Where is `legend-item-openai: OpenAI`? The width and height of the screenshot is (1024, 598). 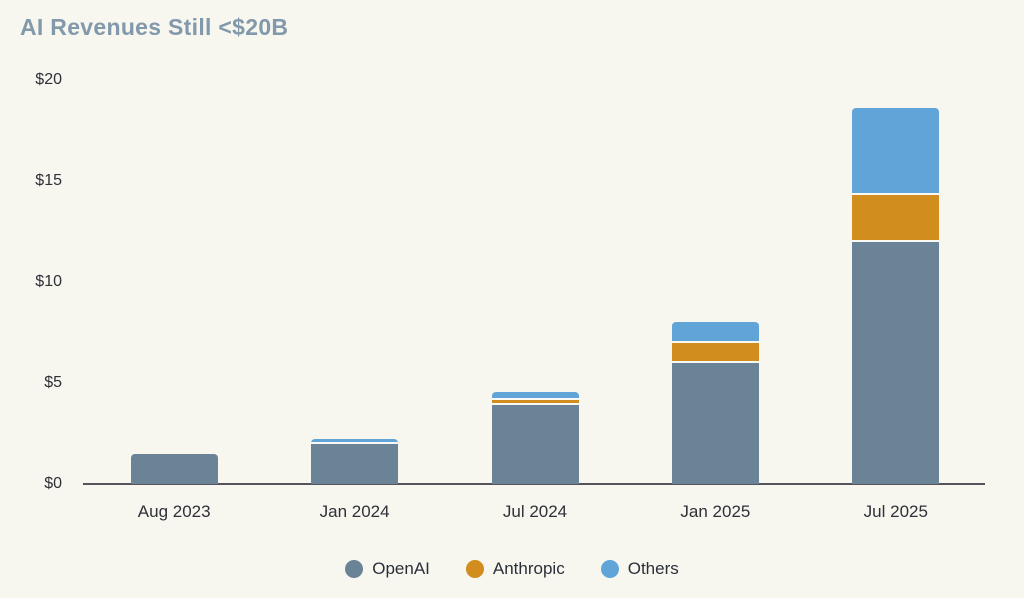 legend-item-openai: OpenAI is located at coordinates (387, 569).